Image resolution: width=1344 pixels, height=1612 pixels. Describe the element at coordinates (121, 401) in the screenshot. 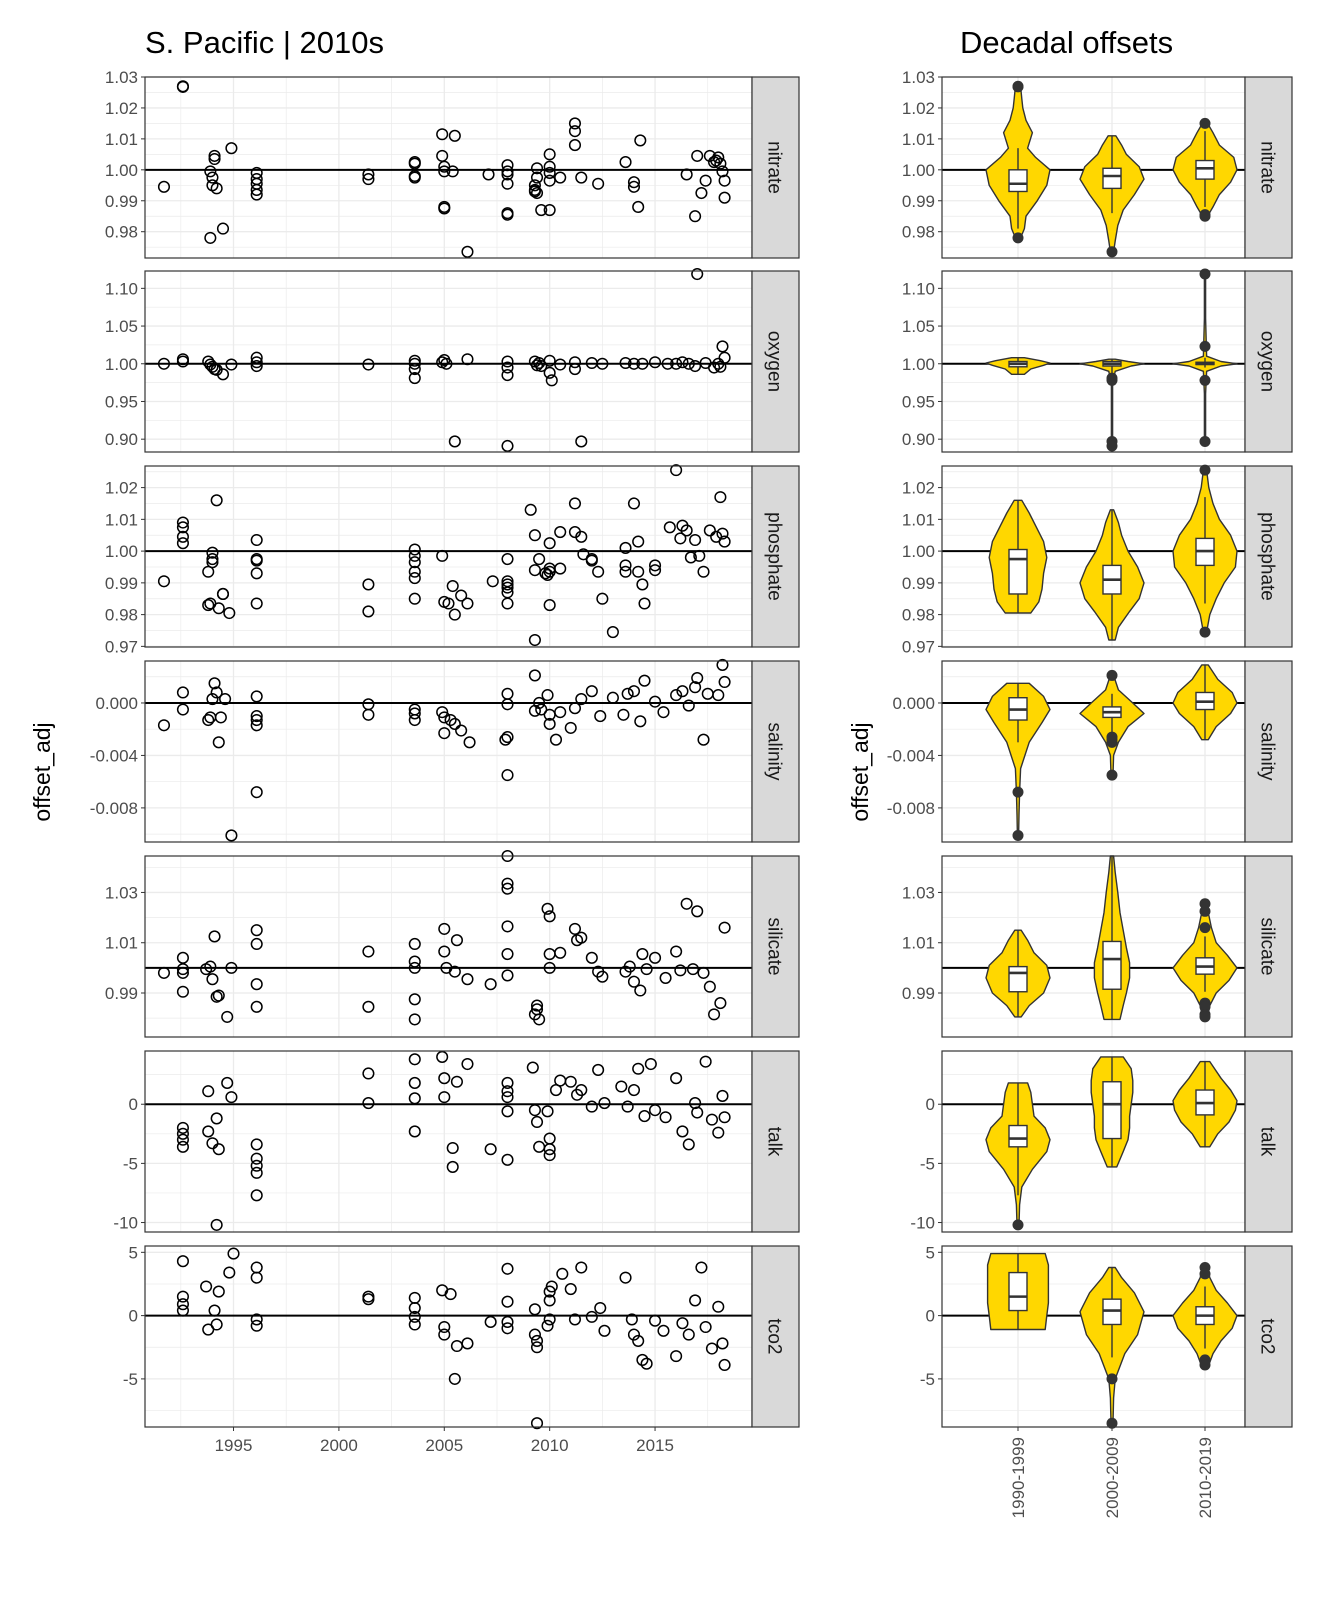

I see `scatter-y-tick-label: 0.95` at that location.